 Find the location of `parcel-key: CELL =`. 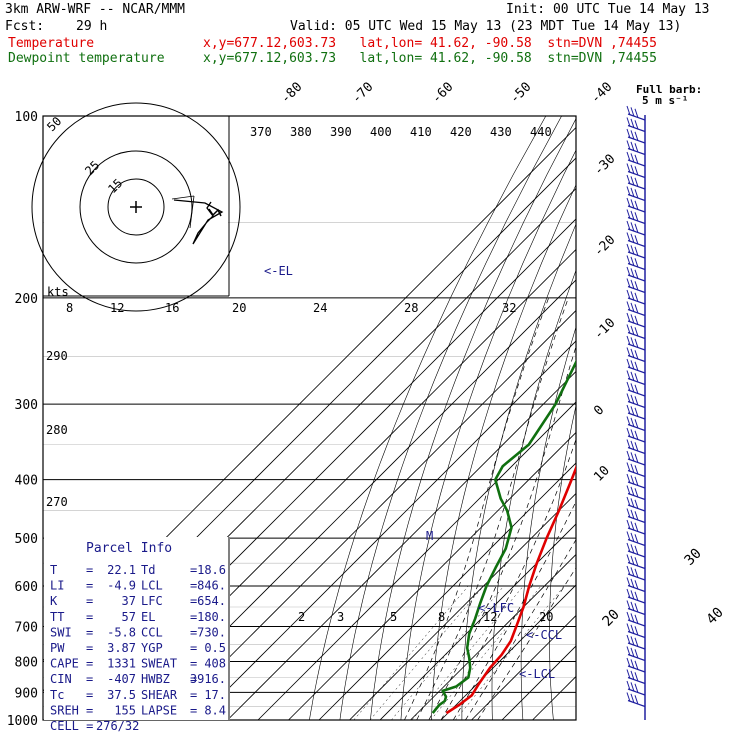

parcel-key: CELL = is located at coordinates (71, 726).